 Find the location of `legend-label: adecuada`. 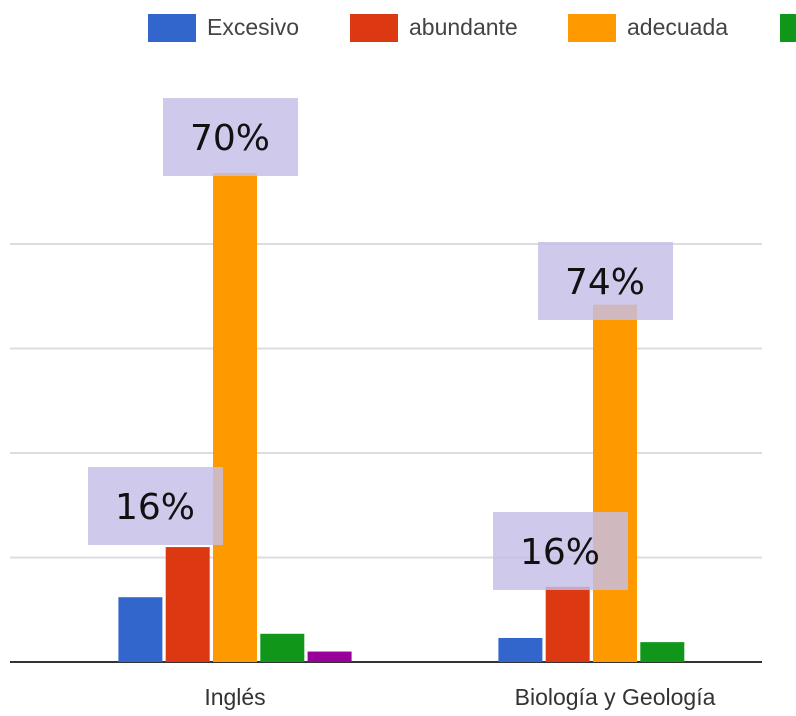

legend-label: adecuada is located at coordinates (677, 27).